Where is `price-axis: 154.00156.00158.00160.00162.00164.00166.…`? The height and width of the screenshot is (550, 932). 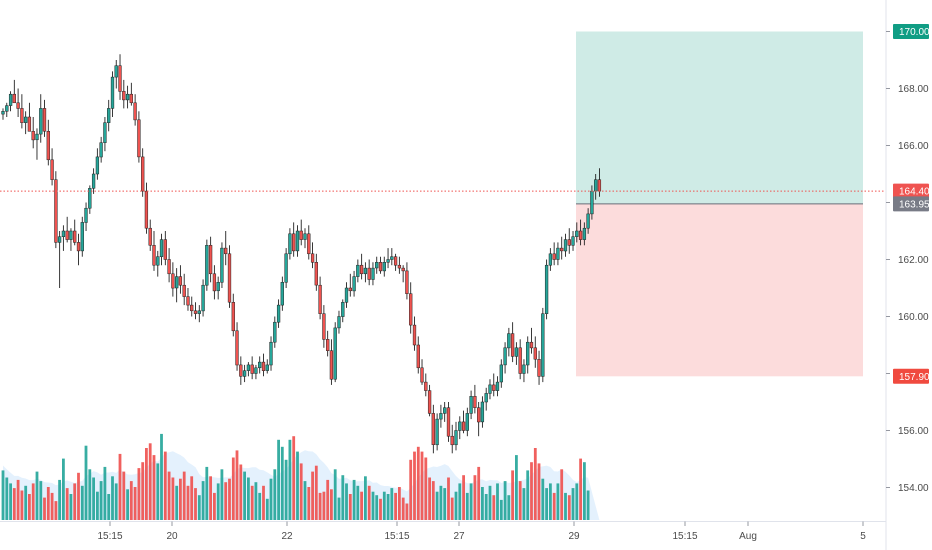
price-axis: 154.00156.00158.00160.00162.00164.00166.… is located at coordinates (907, 275).